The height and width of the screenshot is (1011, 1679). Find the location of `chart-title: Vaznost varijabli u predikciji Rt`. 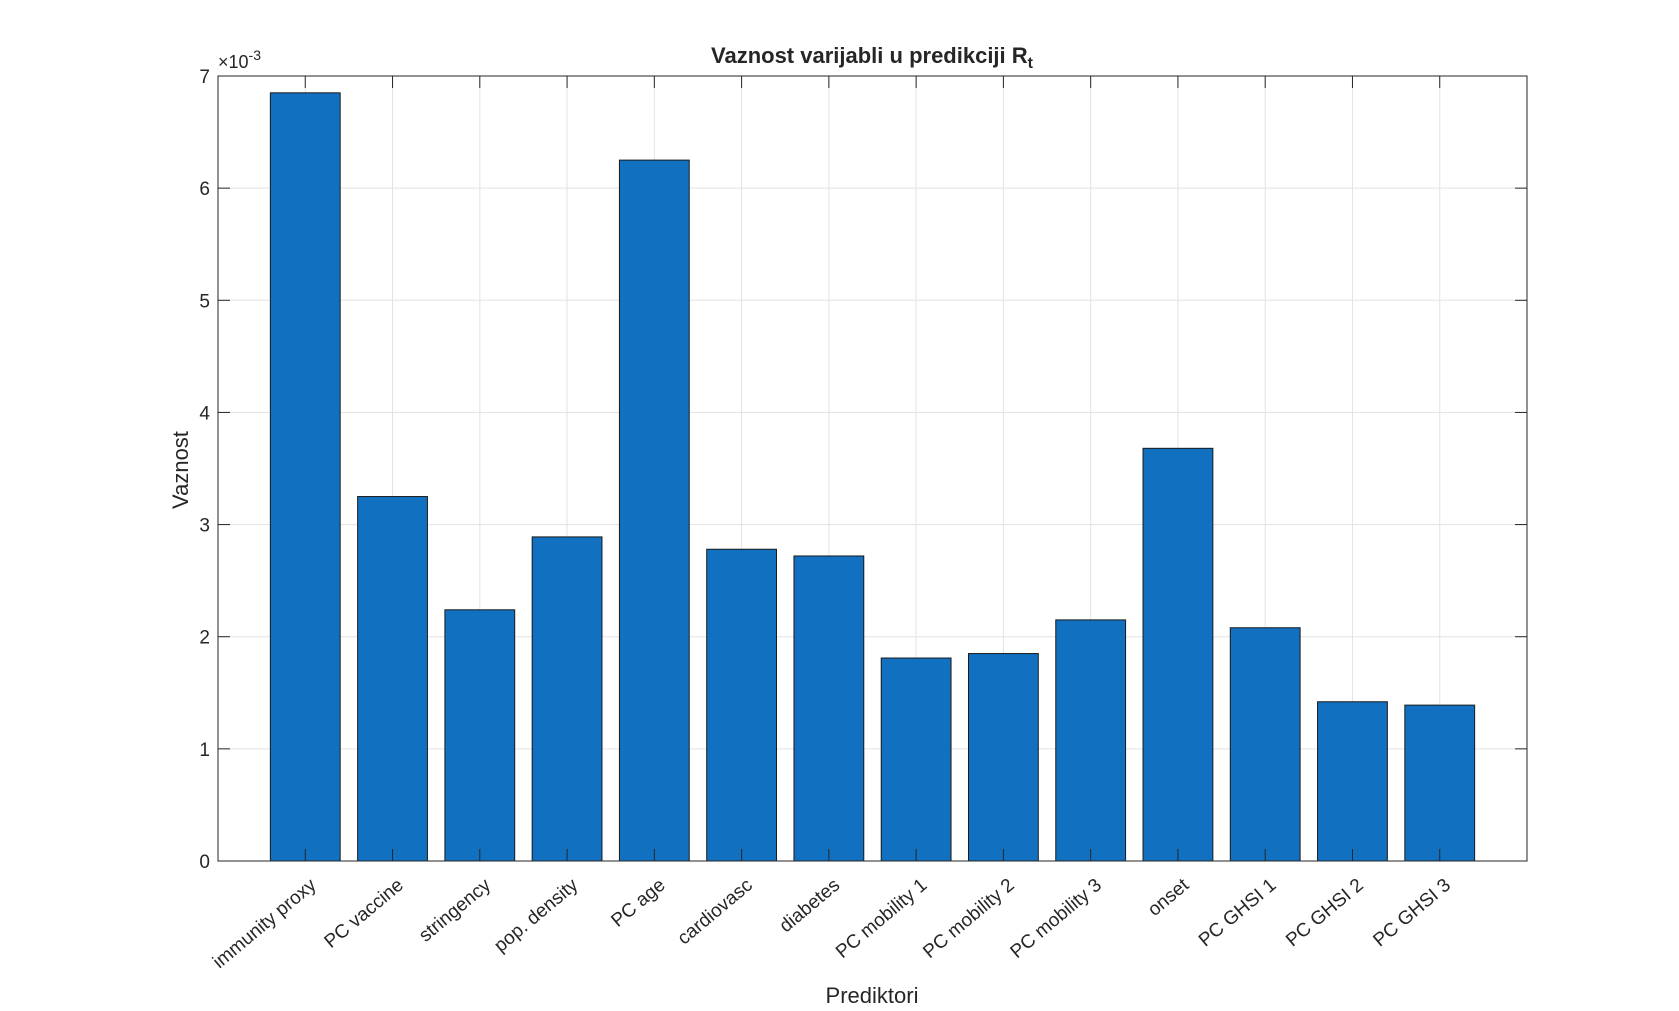

chart-title: Vaznost varijabli u predikciji Rt is located at coordinates (872, 57).